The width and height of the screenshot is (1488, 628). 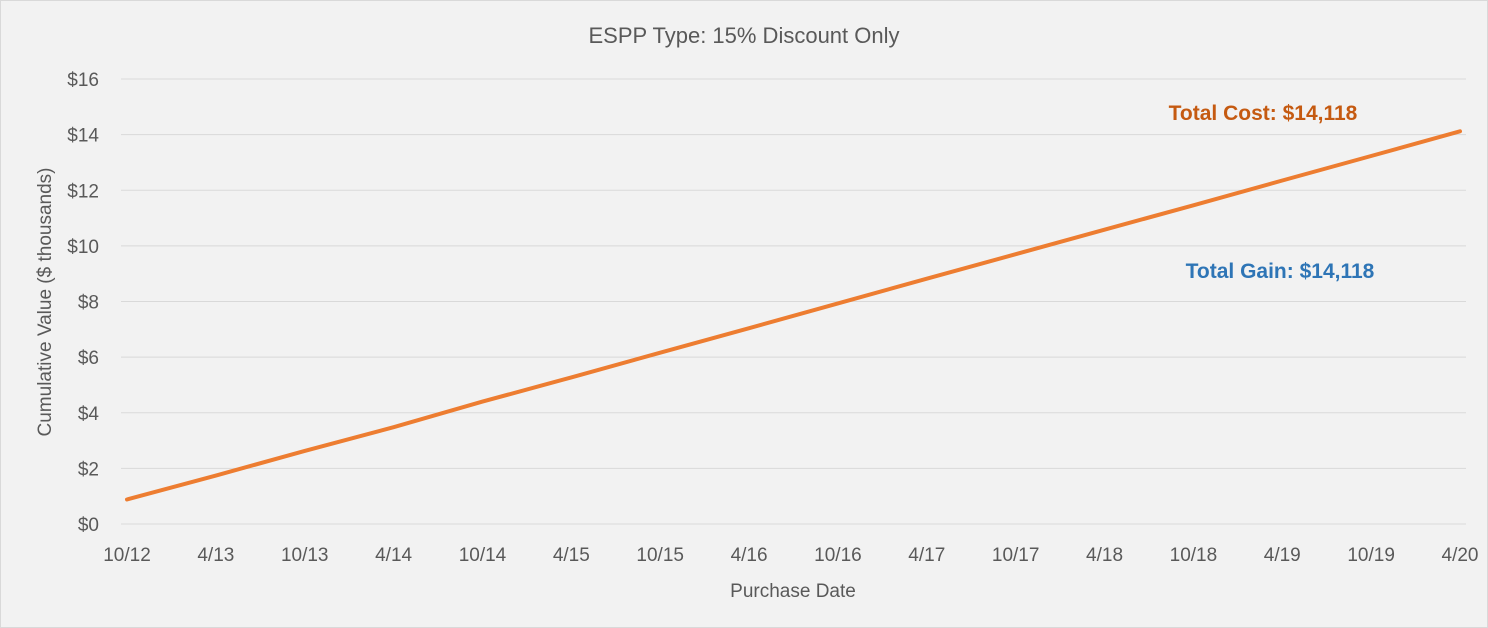 I want to click on y-tick-label: $12, so click(x=83, y=191).